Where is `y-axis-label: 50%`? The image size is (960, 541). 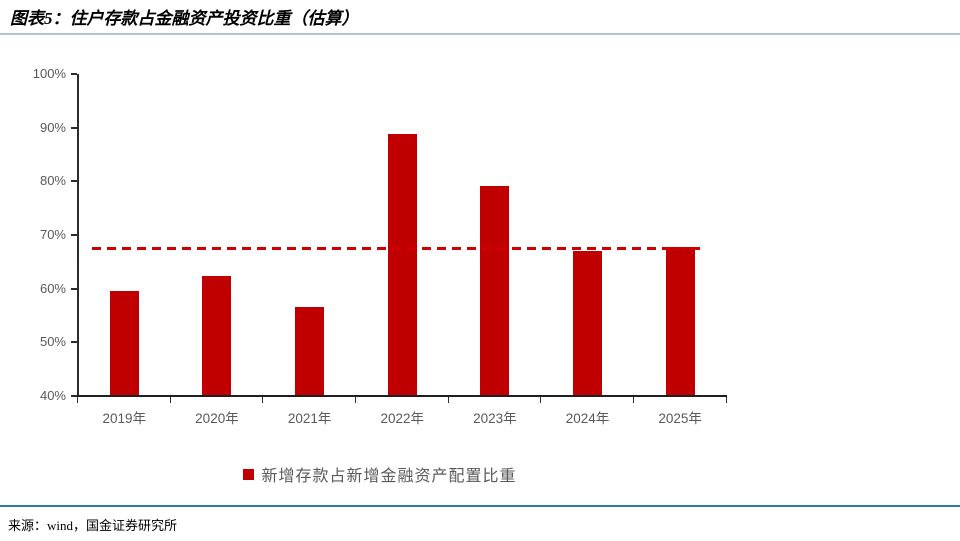
y-axis-label: 50% is located at coordinates (52, 342).